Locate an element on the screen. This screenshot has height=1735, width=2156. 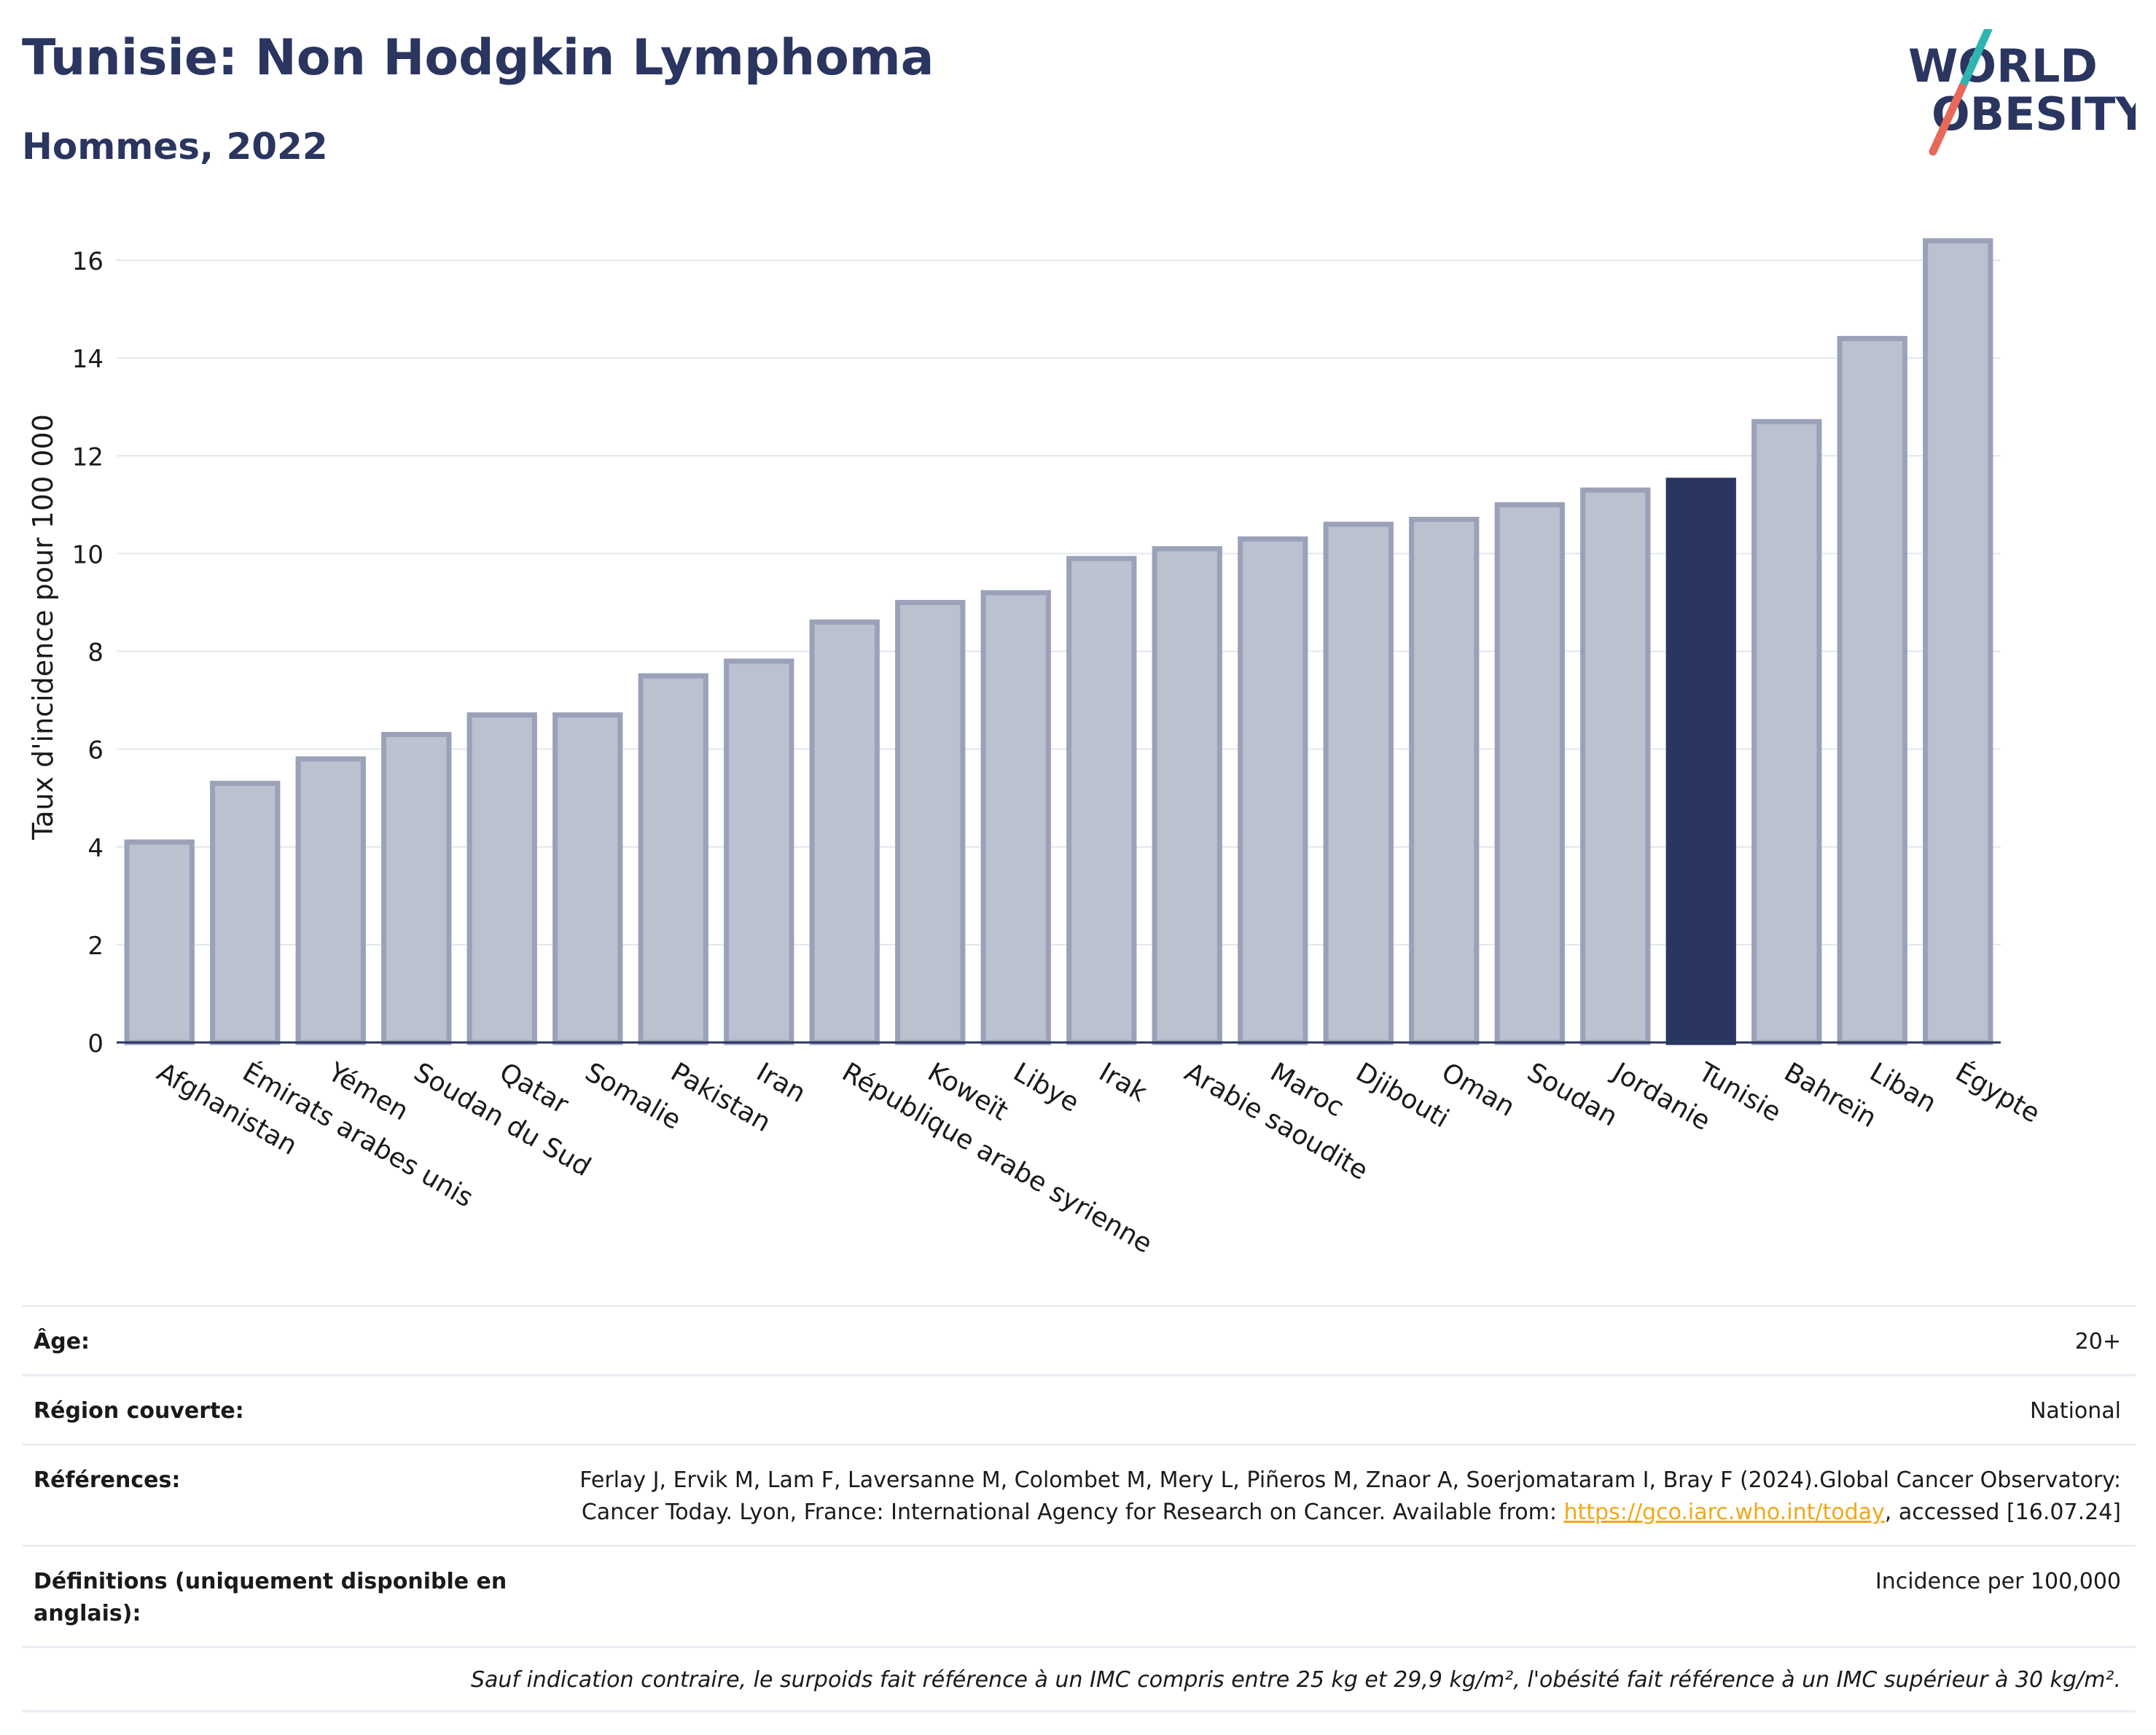
logo-text-world: WORLD is located at coordinates (2003, 66).